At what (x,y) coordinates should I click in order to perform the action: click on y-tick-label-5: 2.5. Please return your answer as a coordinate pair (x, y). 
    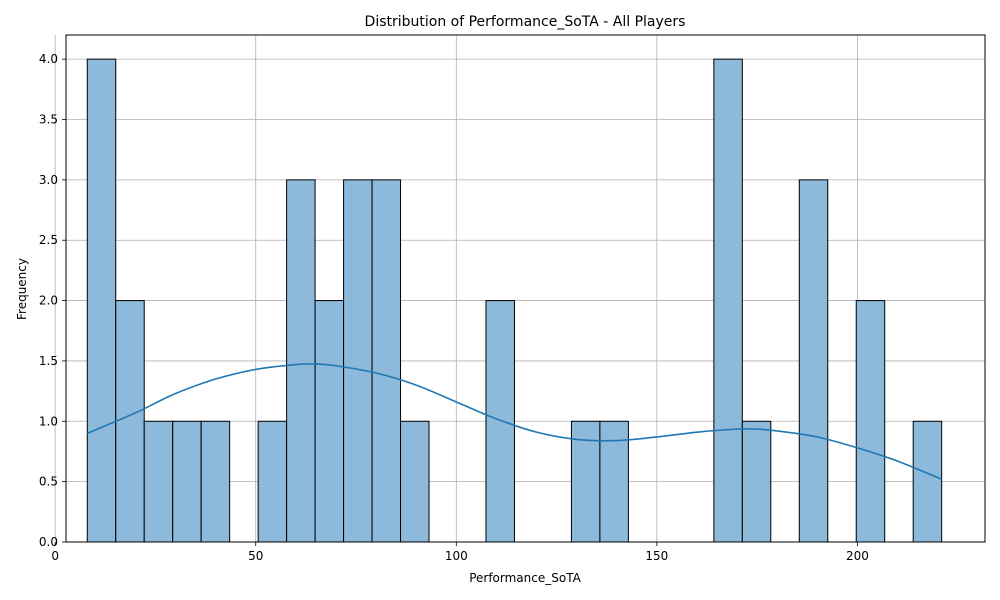
    Looking at the image, I should click on (48, 240).